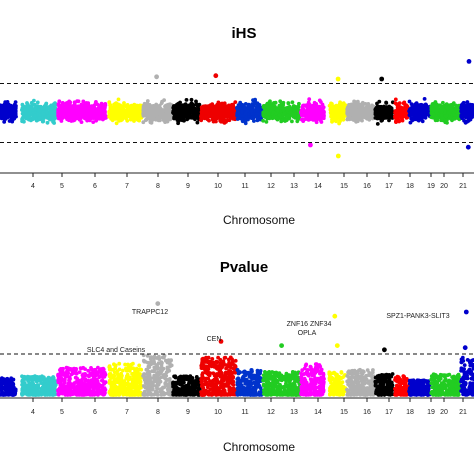  What do you see at coordinates (127, 186) in the screenshot?
I see `ihs-tick-label: 7` at bounding box center [127, 186].